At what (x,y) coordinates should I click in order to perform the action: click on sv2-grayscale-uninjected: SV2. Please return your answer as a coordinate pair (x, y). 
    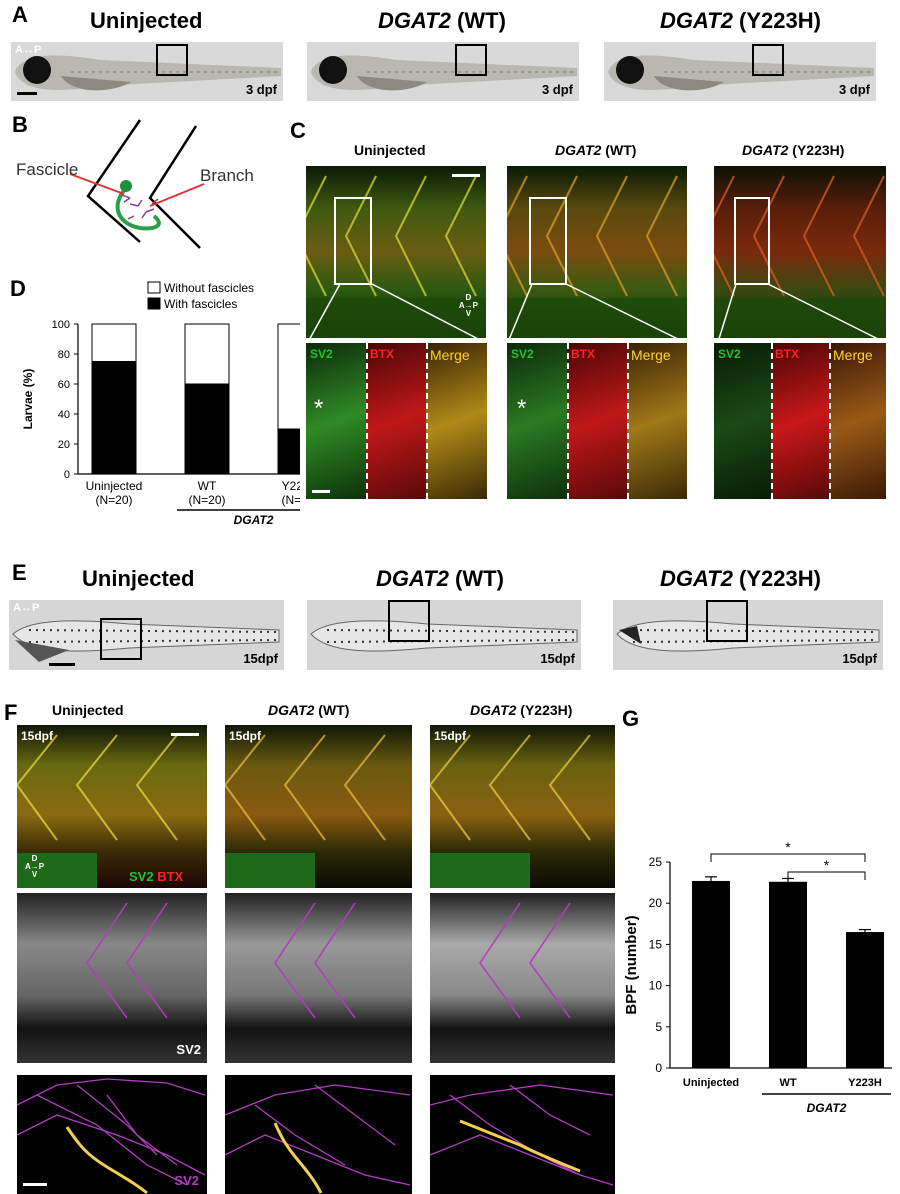
    Looking at the image, I should click on (112, 978).